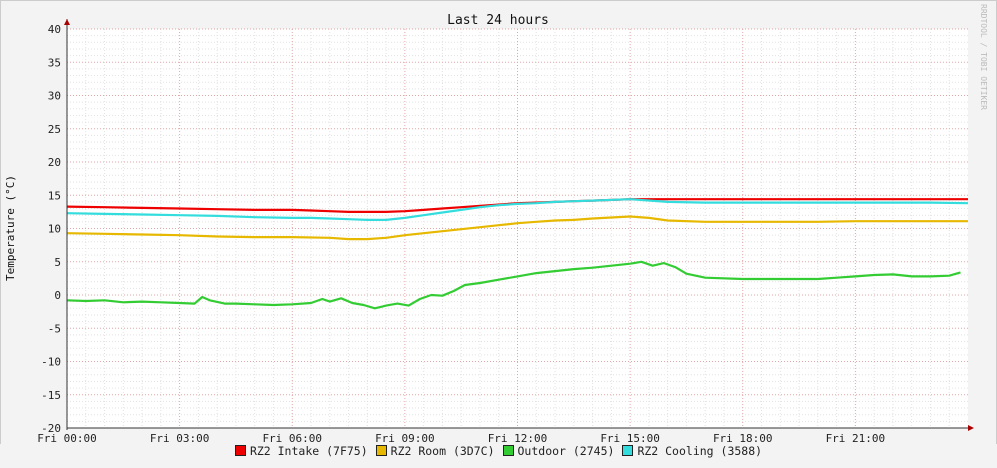 The width and height of the screenshot is (997, 468). What do you see at coordinates (54, 129) in the screenshot?
I see `y-tick-label: 25` at bounding box center [54, 129].